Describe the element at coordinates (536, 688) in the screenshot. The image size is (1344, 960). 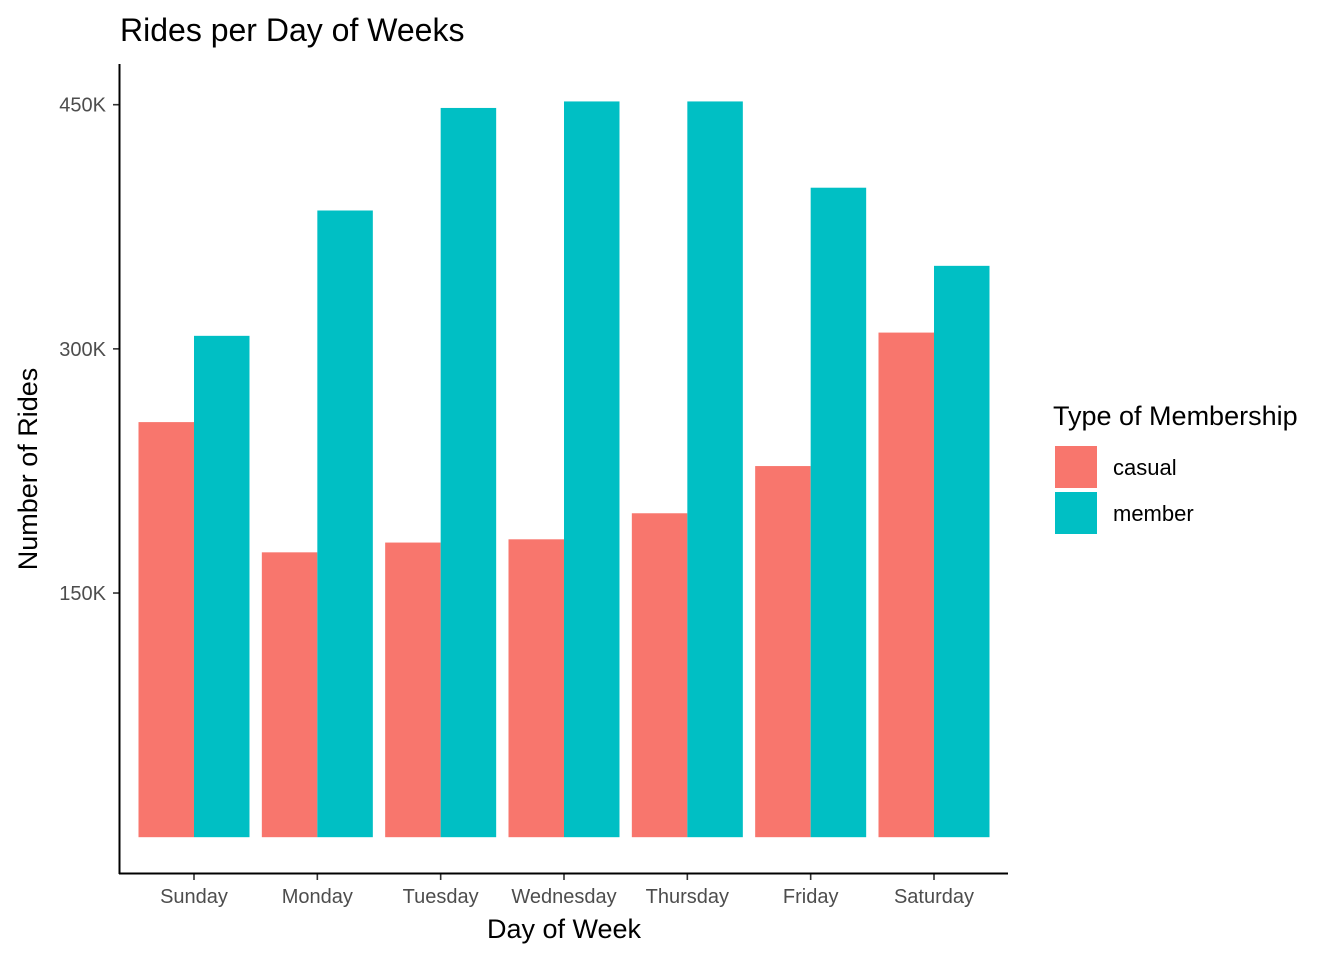
I see `bar-casual-wednesday` at that location.